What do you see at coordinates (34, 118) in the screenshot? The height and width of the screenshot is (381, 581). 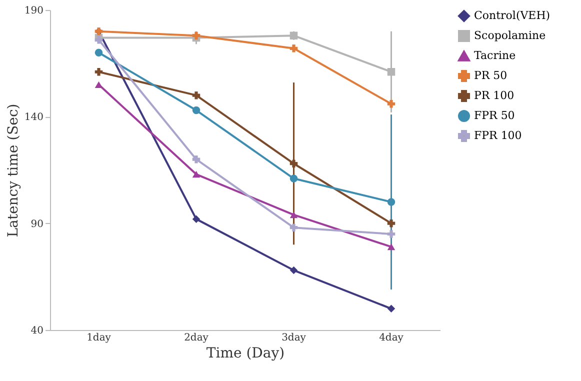 I see `y-tick-label: 140` at bounding box center [34, 118].